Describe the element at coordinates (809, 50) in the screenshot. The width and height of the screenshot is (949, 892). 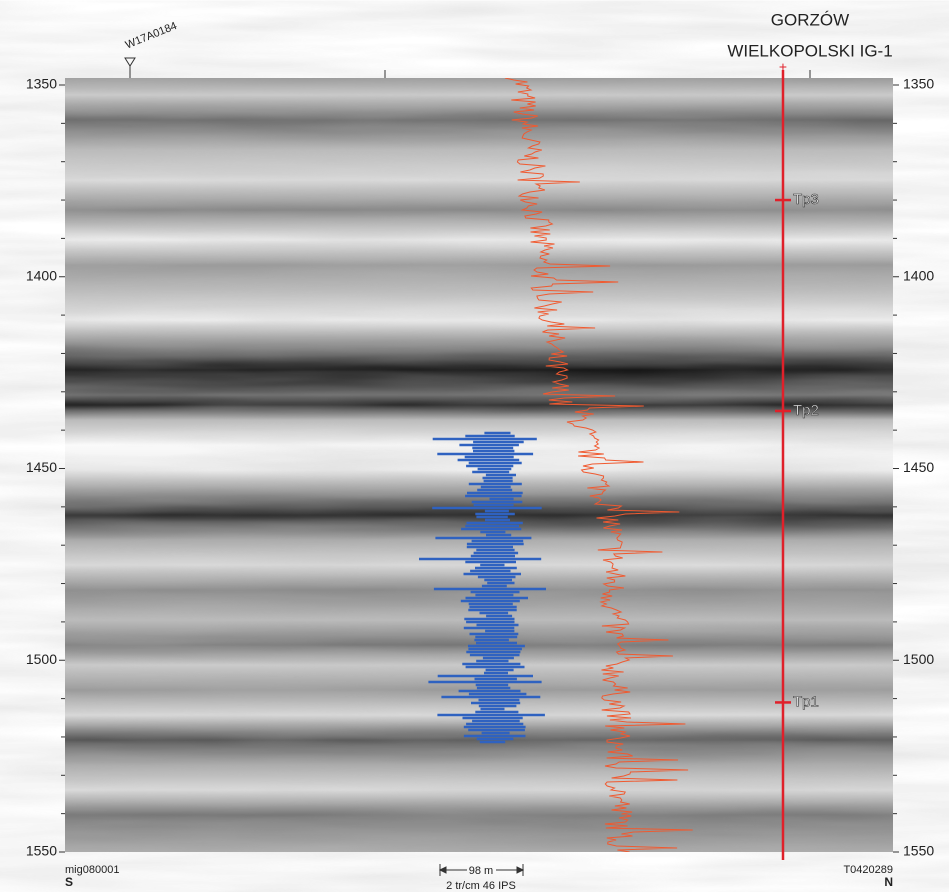
I see `well-name: WIELKOPOLSKI IG-1` at that location.